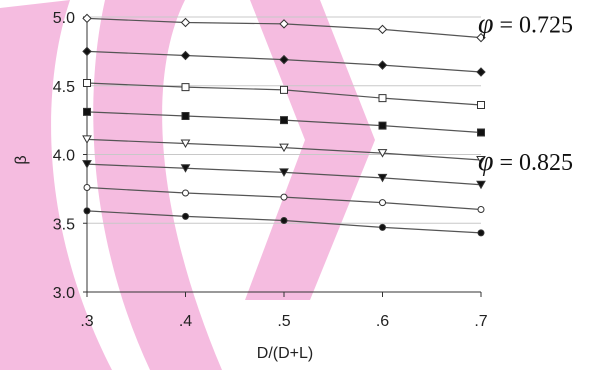  I want to click on y-tick-label: 3.0, so click(64, 293).